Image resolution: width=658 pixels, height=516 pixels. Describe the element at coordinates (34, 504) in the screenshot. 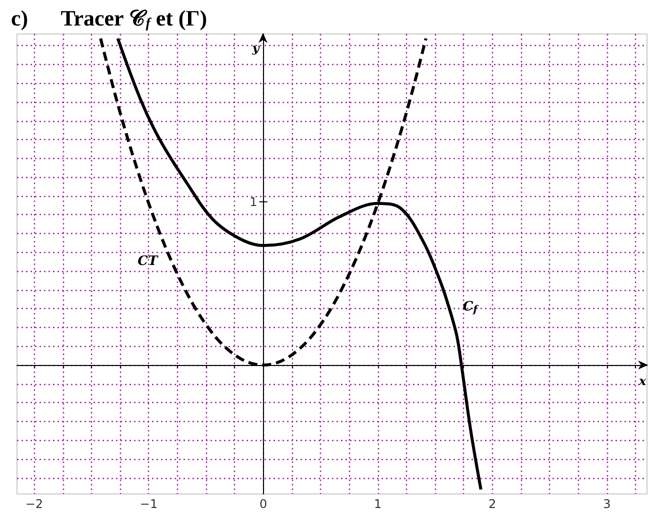

I see `x-tick-label: −2` at that location.